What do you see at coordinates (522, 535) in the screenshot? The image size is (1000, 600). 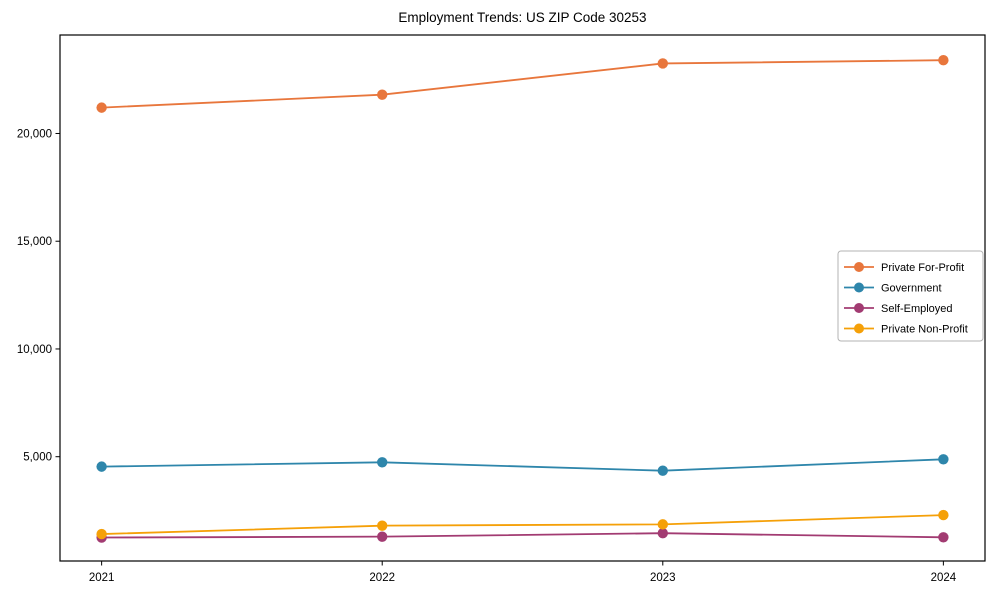 I see `series-line-self-employed` at bounding box center [522, 535].